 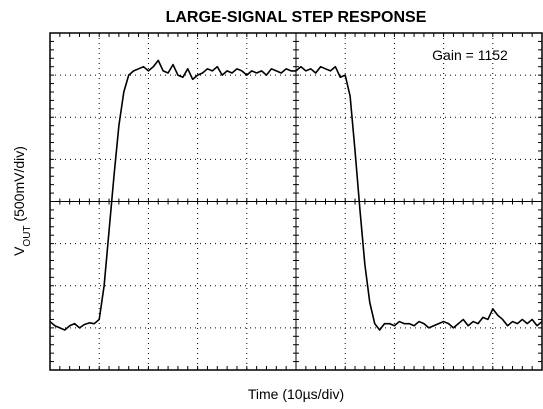 What do you see at coordinates (27, 235) in the screenshot?
I see `y-label-sub: OUT` at bounding box center [27, 235].